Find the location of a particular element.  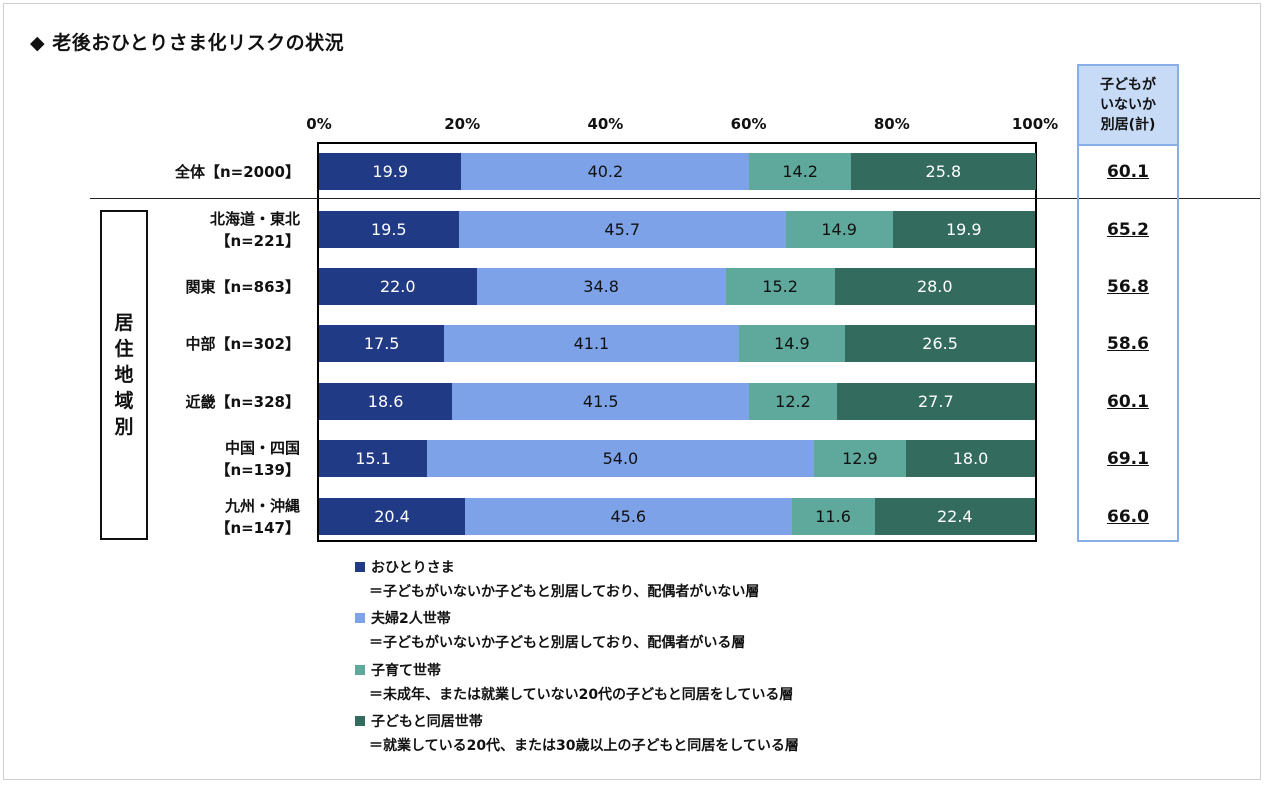

bar-value-label: 22.4 is located at coordinates (954, 516).